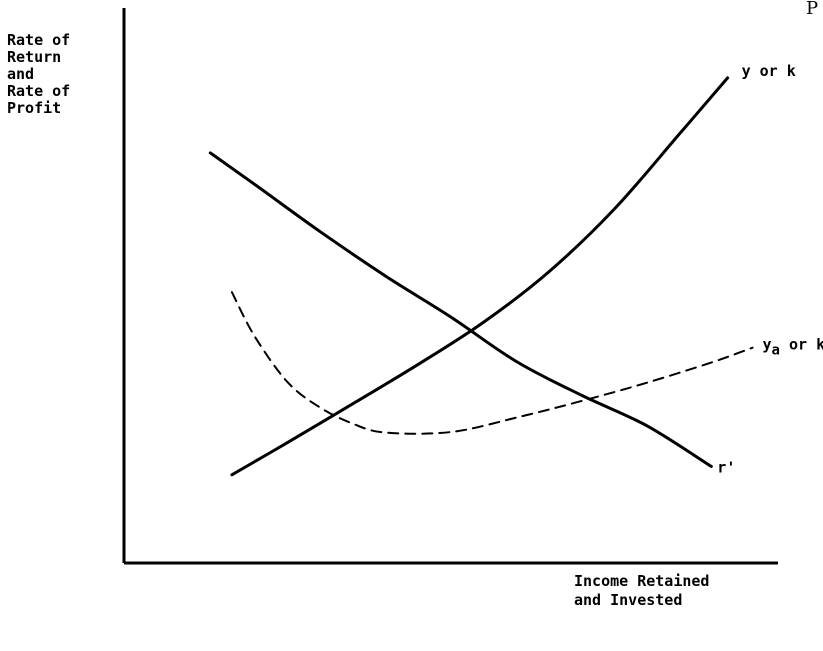 This screenshot has width=823, height=651. Describe the element at coordinates (770, 269) in the screenshot. I see `series-label-layer: y or k r' ya or ka` at that location.